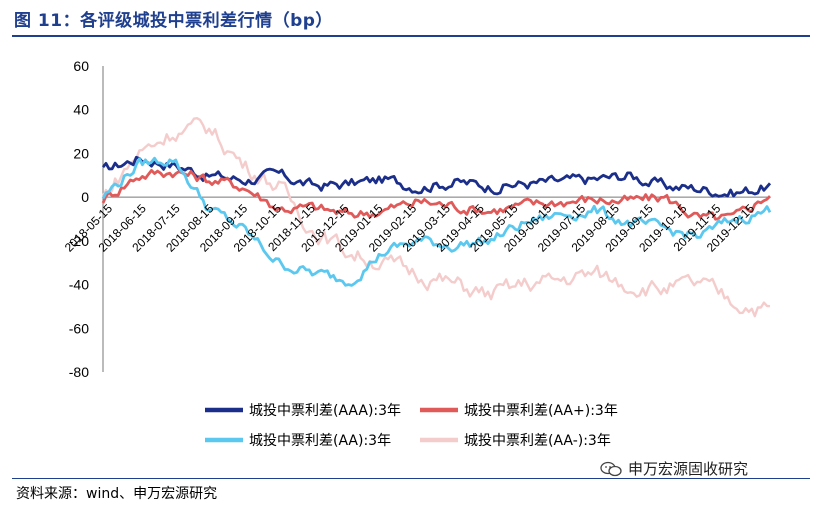  I want to click on y-tick-label: 60, so click(81, 66).